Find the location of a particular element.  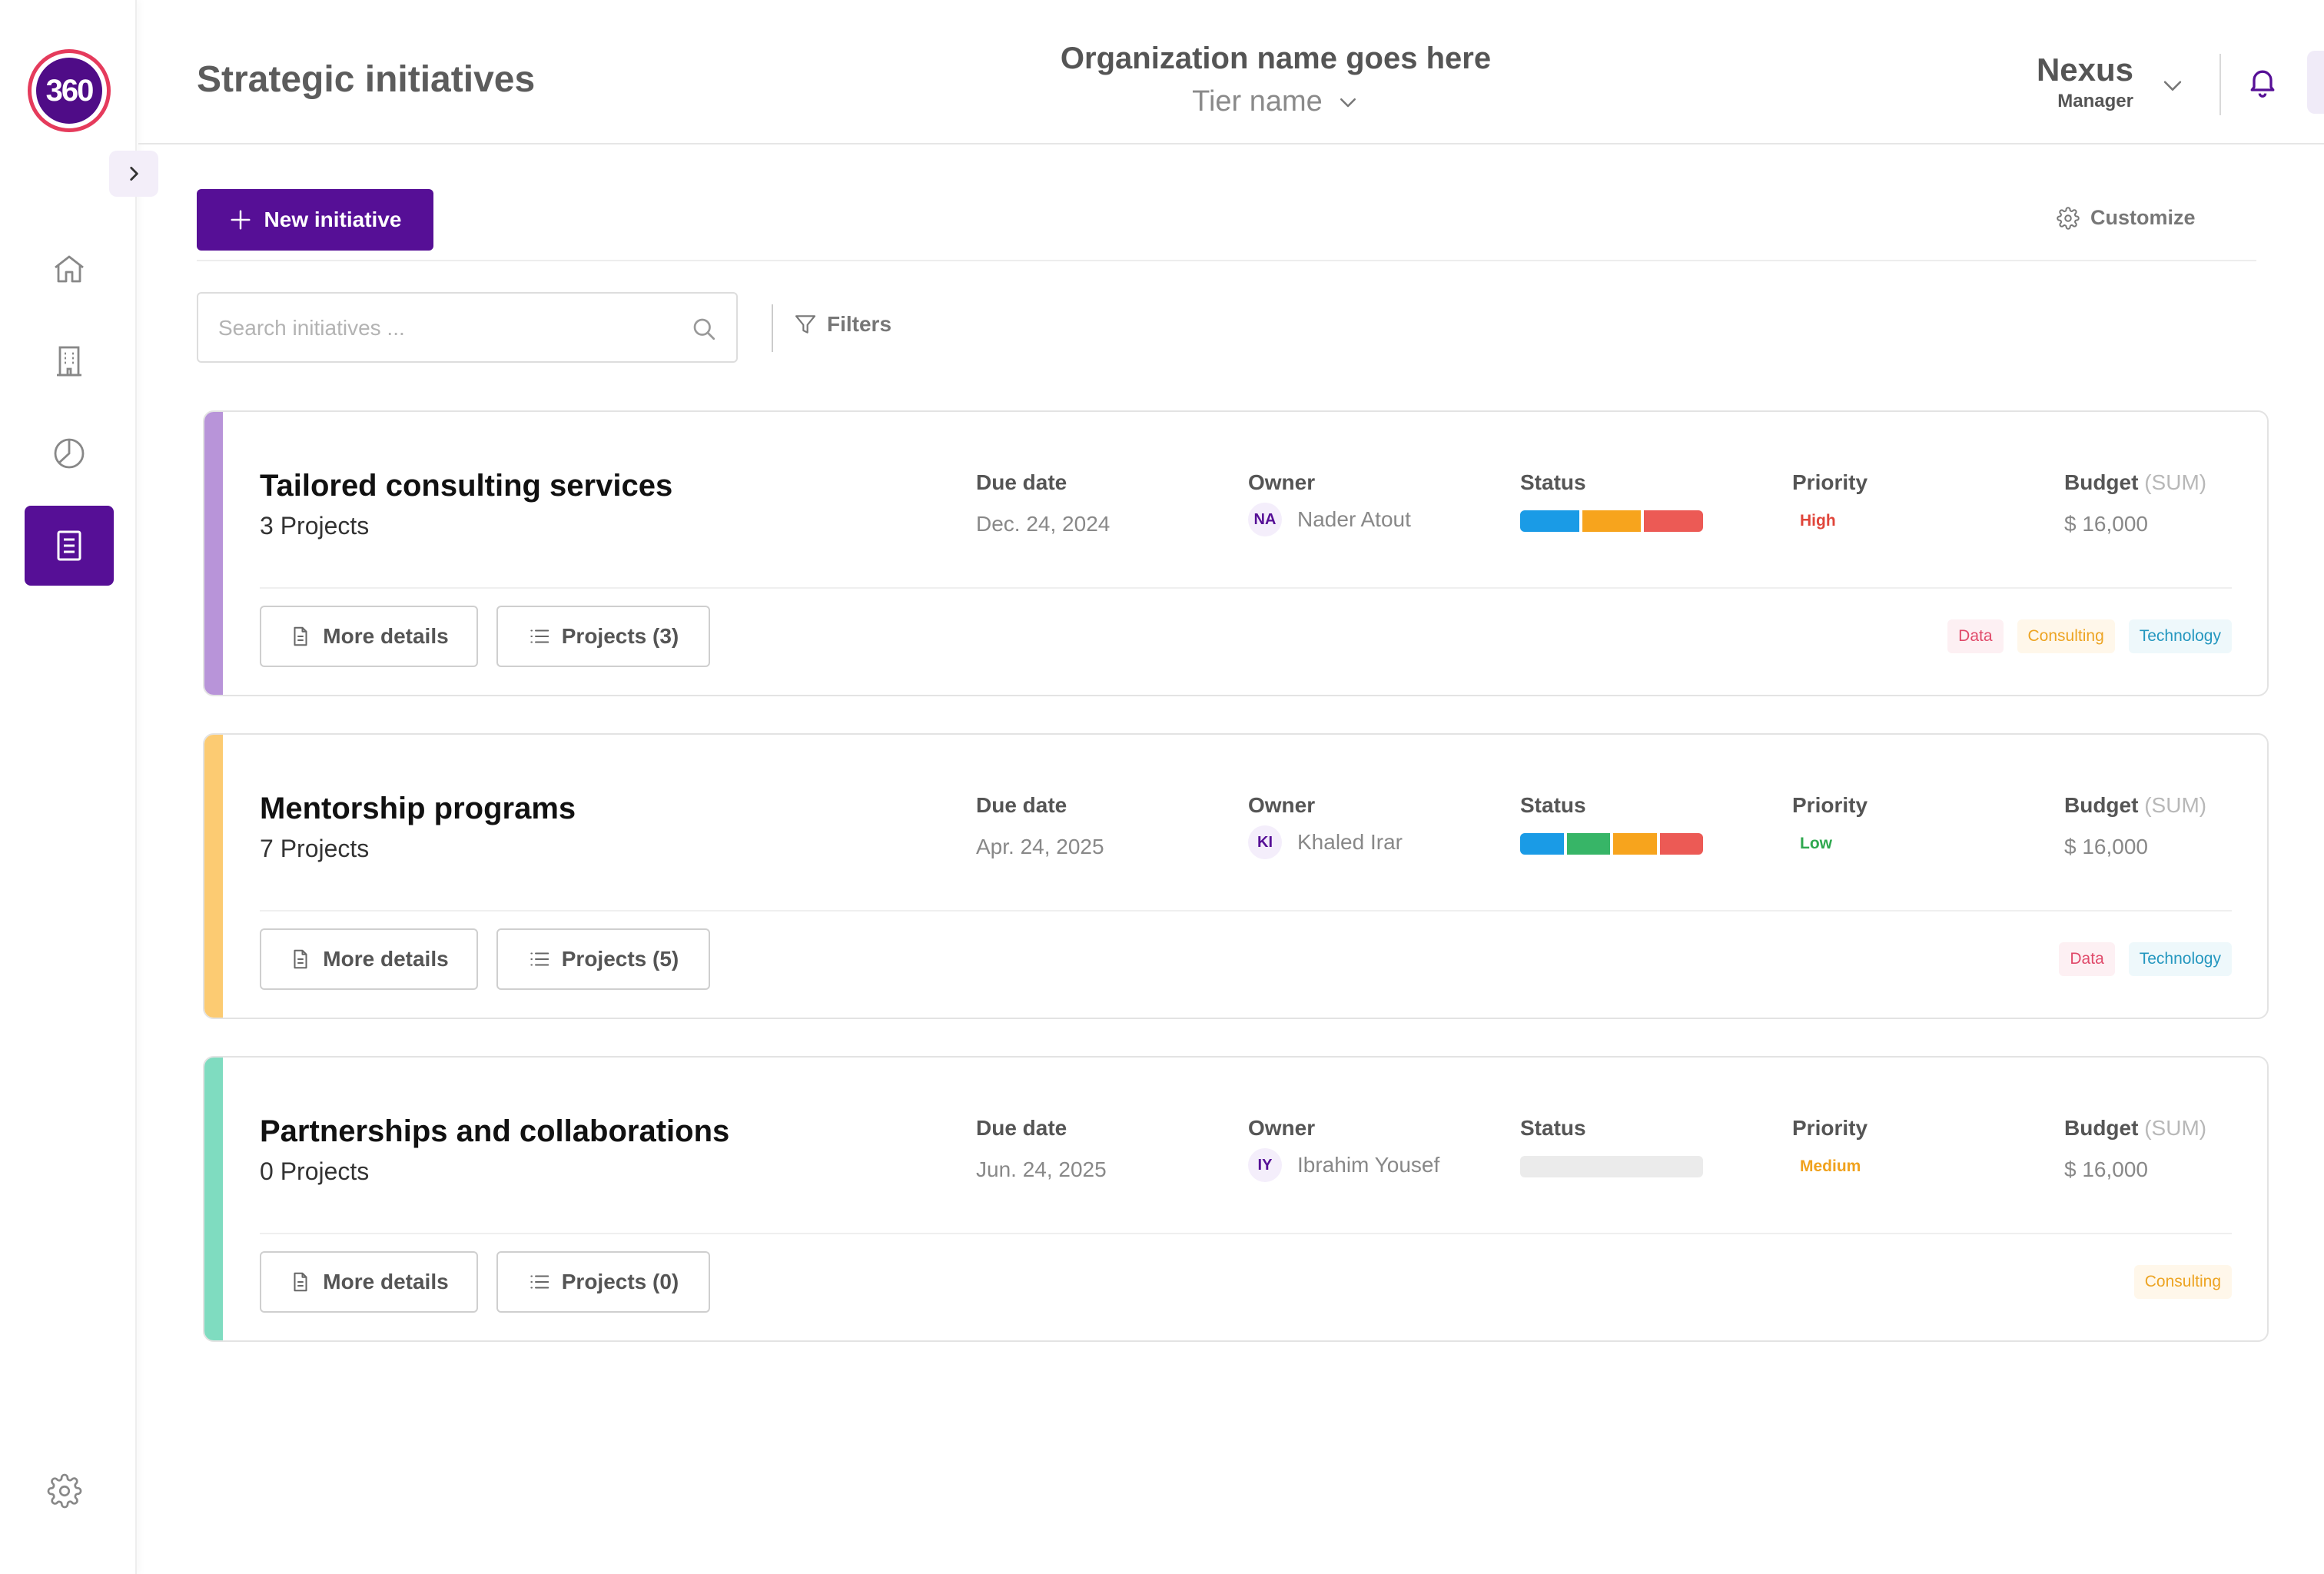

owner: IY Ibrahim Yousef is located at coordinates (1343, 1165).